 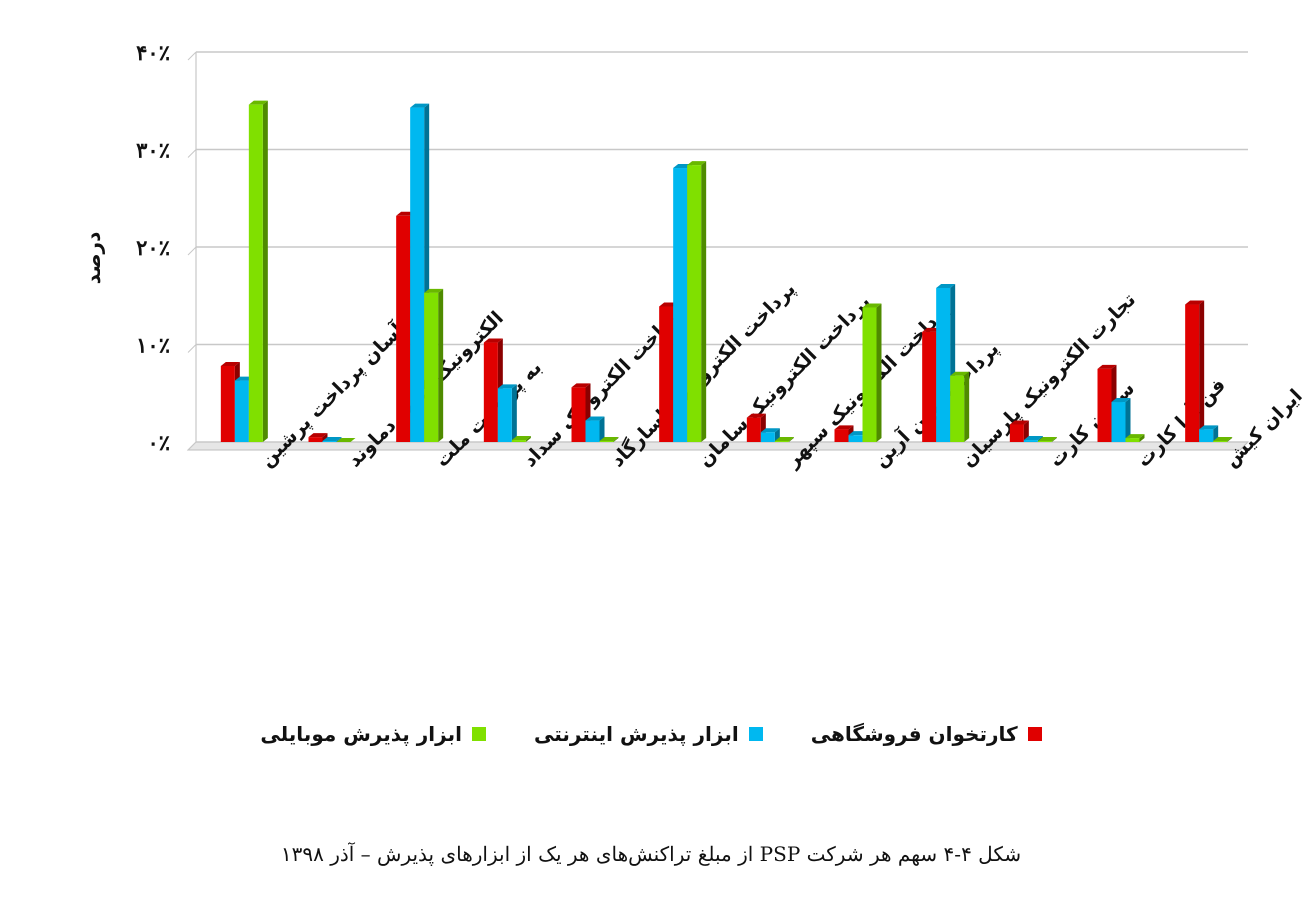 I want to click on legend-swatch-internet, so click(x=755, y=734).